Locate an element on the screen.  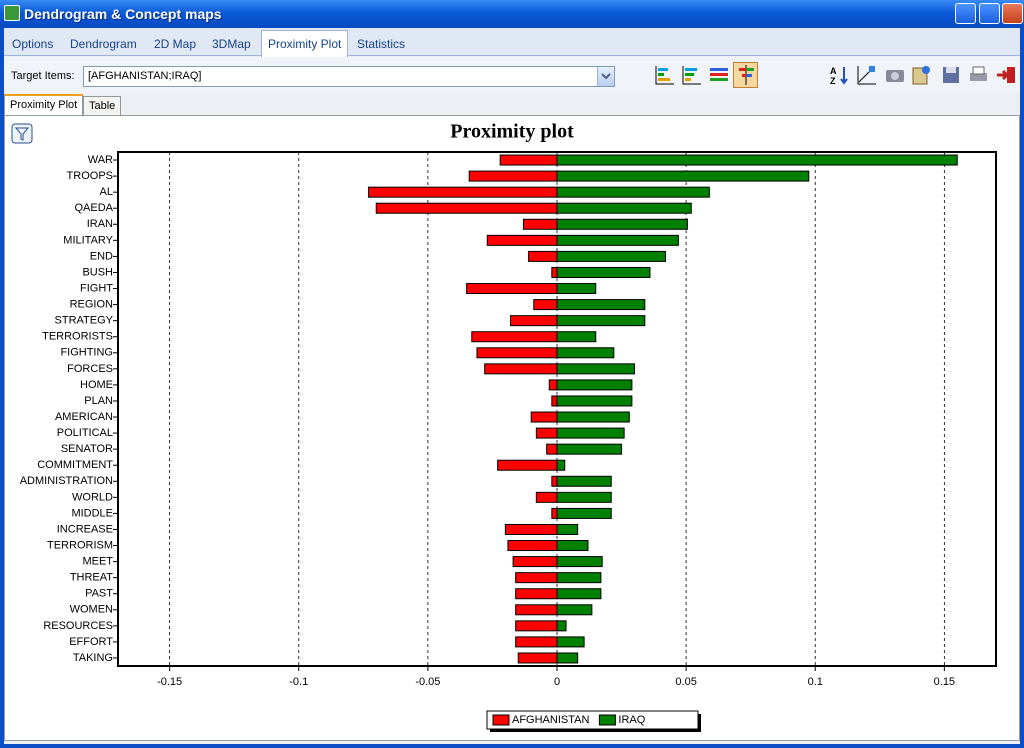
y-tick-label: THREAT is located at coordinates (91, 578).